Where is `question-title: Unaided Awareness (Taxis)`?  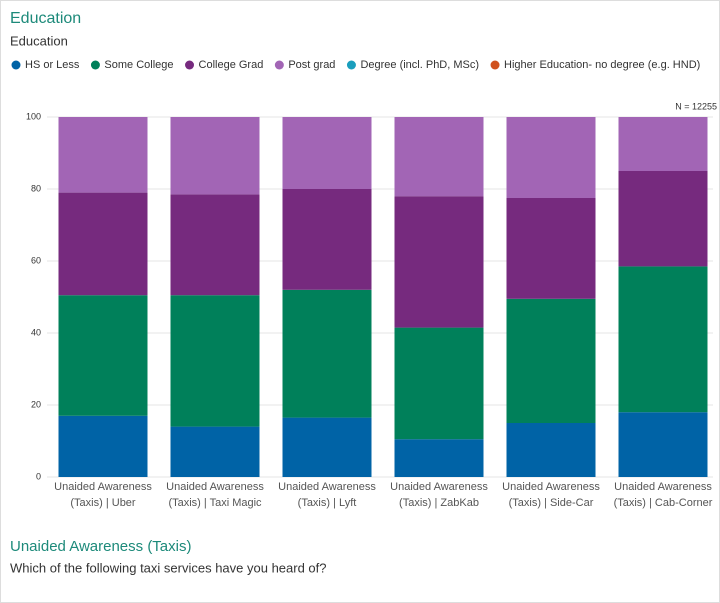 question-title: Unaided Awareness (Taxis) is located at coordinates (100, 546).